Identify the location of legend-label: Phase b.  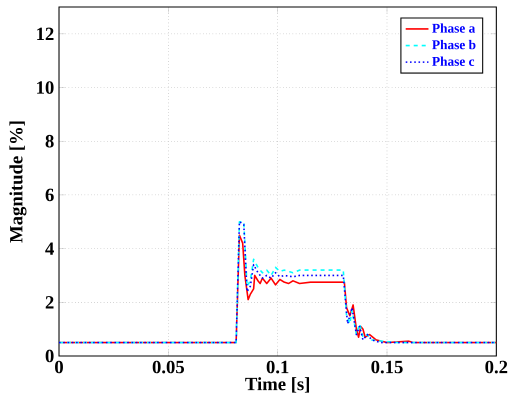
(454, 45).